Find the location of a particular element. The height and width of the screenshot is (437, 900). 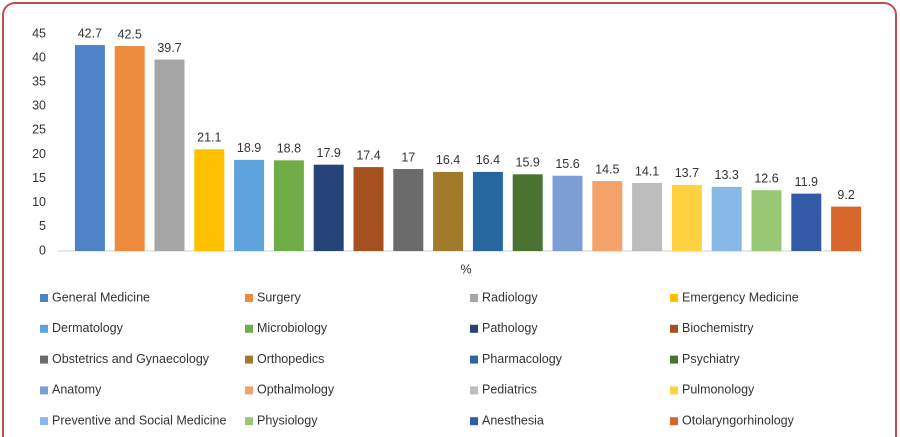

data-label: 13.7 is located at coordinates (687, 173).